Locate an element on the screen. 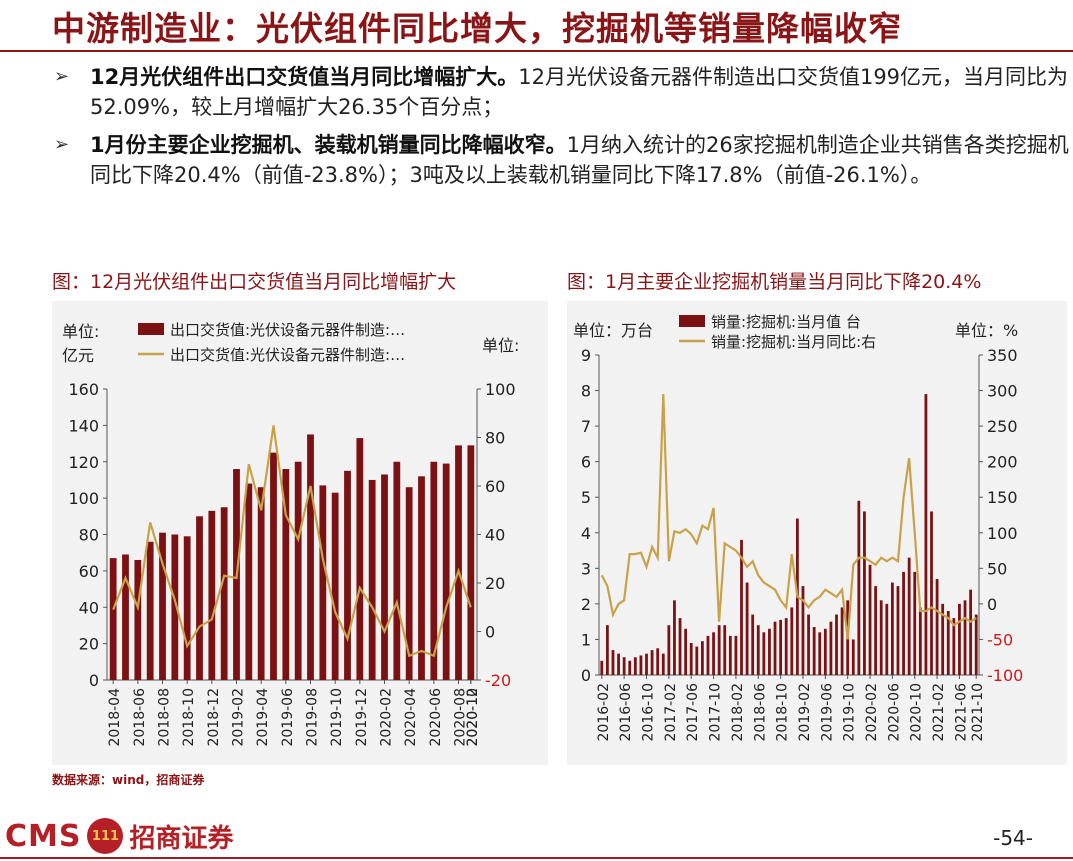 The height and width of the screenshot is (861, 1073). x-tick-label: 2019-06 is located at coordinates (827, 712).